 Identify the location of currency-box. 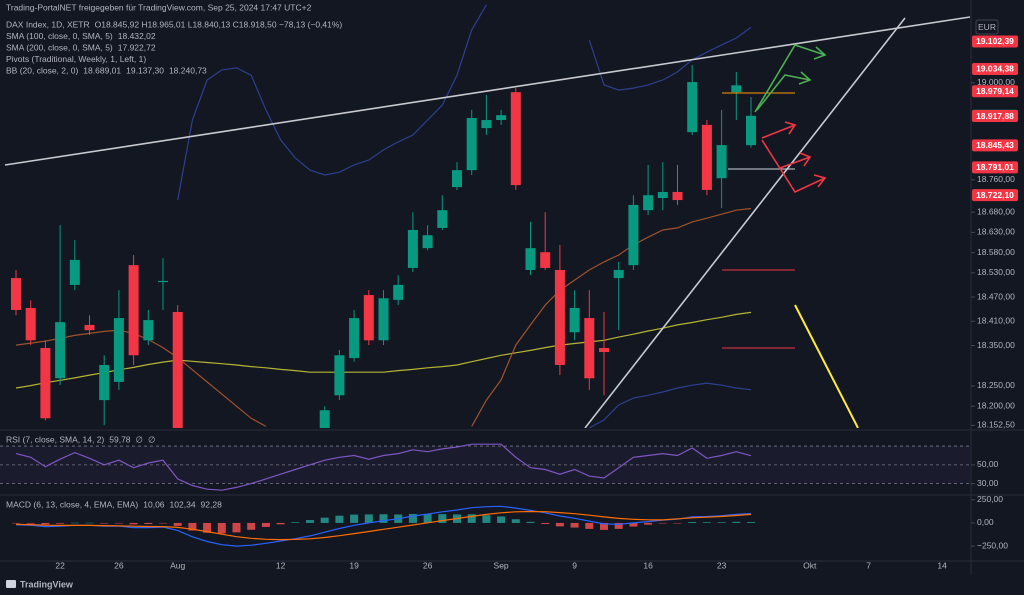
(987, 27).